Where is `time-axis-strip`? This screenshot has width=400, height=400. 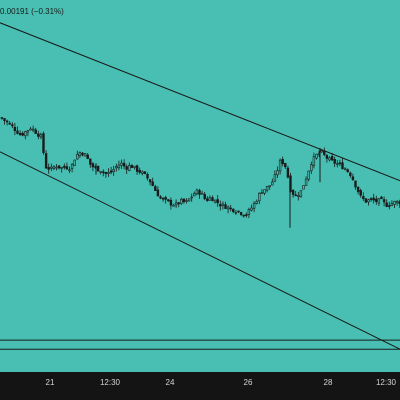
time-axis-strip is located at coordinates (200, 386).